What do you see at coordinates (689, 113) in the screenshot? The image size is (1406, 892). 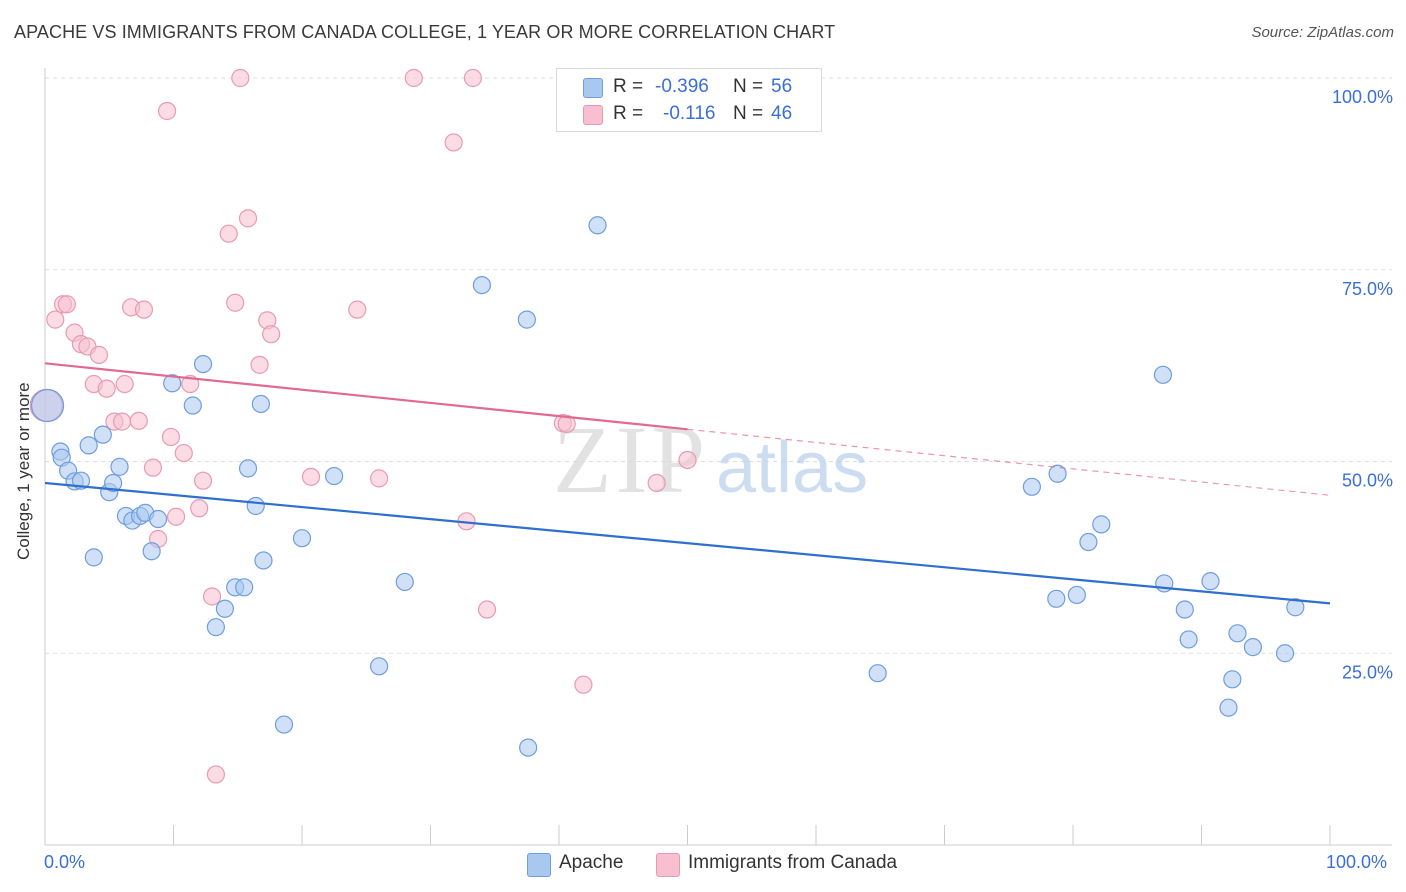 I see `canada-r-value: -0.116` at bounding box center [689, 113].